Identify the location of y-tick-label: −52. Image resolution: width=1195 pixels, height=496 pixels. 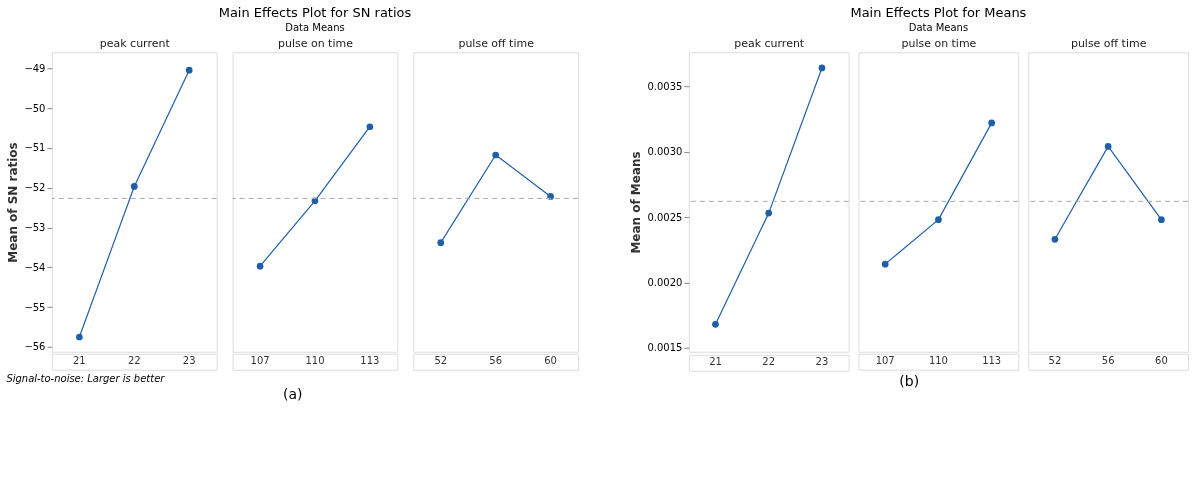
(35, 188).